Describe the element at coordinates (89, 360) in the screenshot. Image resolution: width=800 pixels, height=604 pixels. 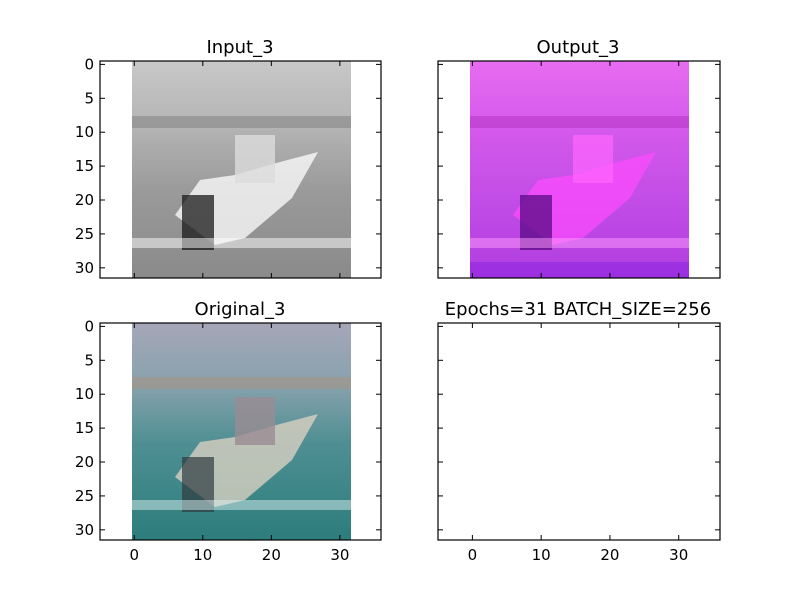
I see `y-tick-label-original: 5` at that location.